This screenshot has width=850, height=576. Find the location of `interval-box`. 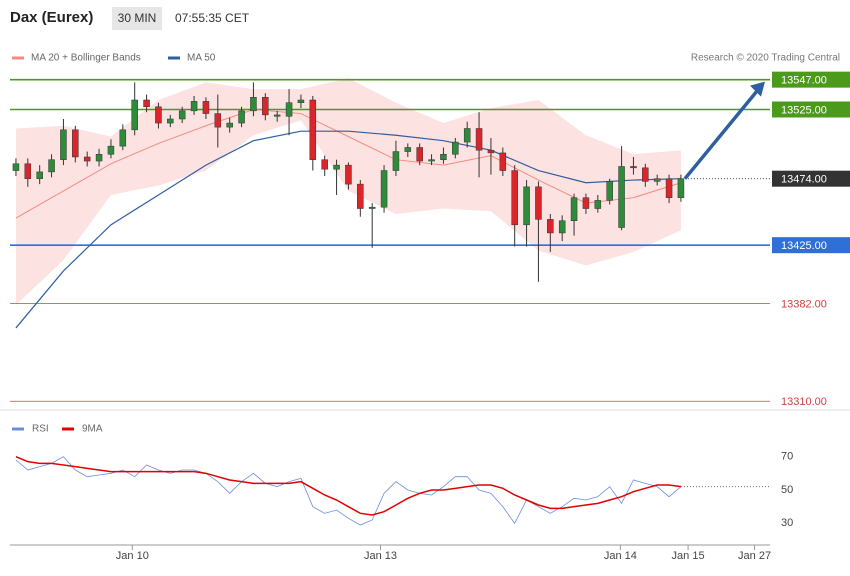

interval-box is located at coordinates (137, 18).